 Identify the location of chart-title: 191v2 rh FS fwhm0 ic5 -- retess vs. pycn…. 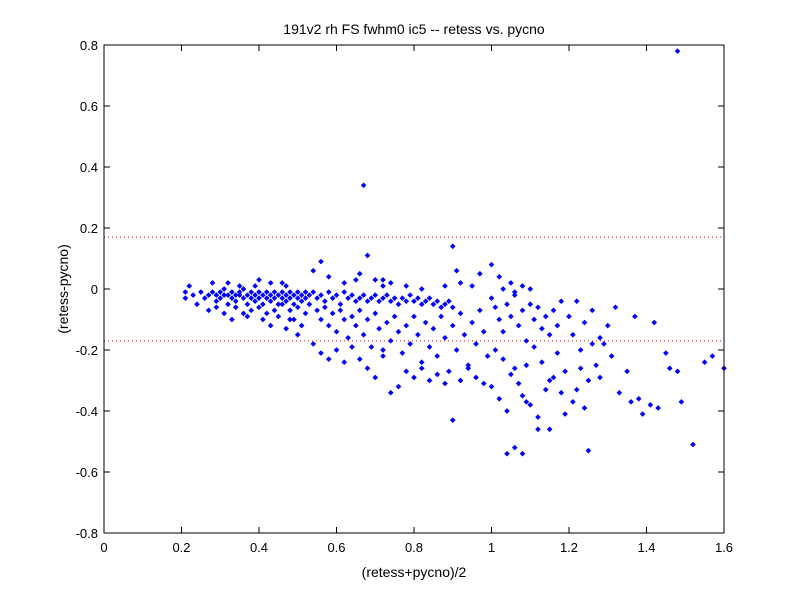
(414, 29).